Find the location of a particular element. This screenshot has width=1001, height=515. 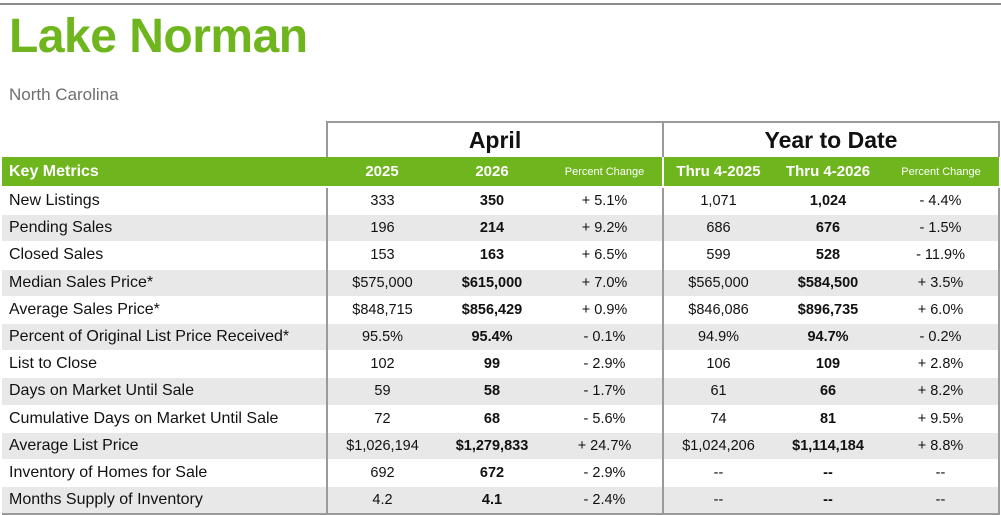

april-2025-cell: 196 is located at coordinates (381, 228).